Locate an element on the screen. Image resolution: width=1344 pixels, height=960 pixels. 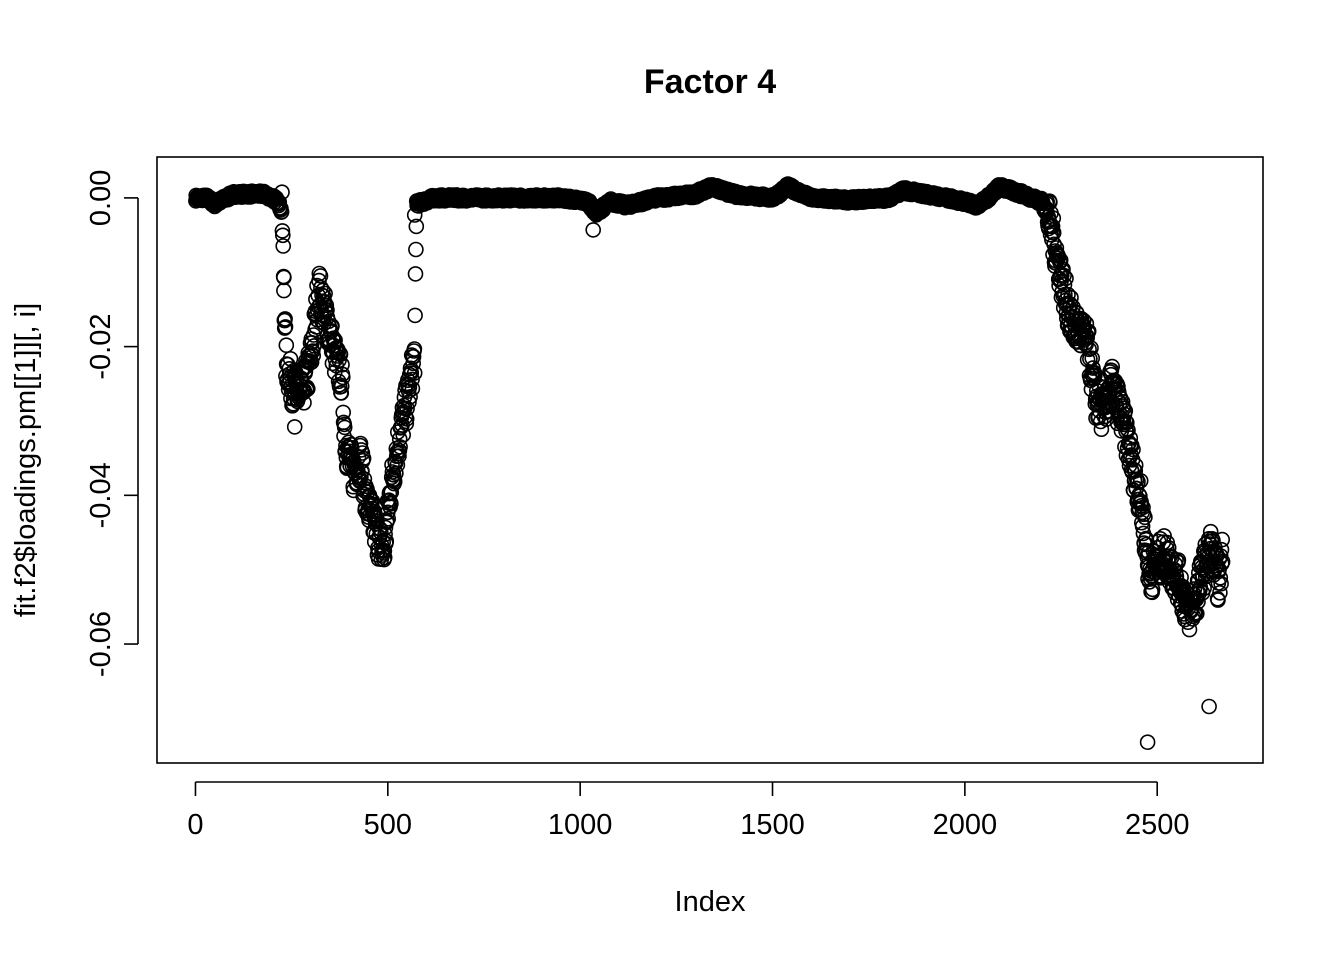
x-tick-label: 500 is located at coordinates (388, 825).